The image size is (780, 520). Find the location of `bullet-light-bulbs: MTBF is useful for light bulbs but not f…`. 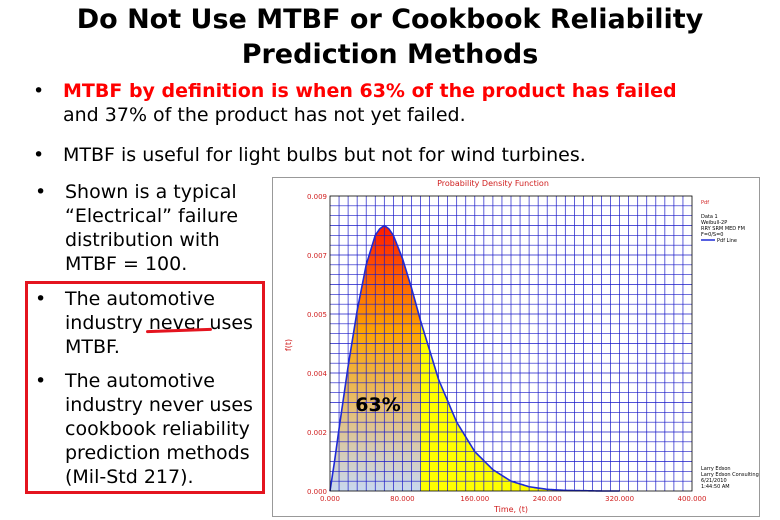

bullet-light-bulbs: MTBF is useful for light bulbs but not f… is located at coordinates (324, 155).